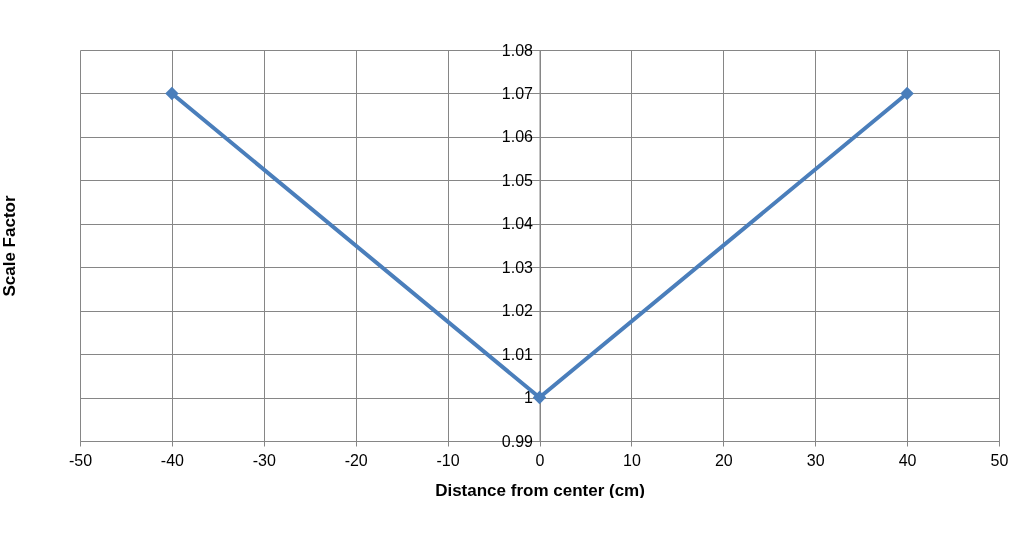  I want to click on x-tick-label: -10, so click(448, 460).